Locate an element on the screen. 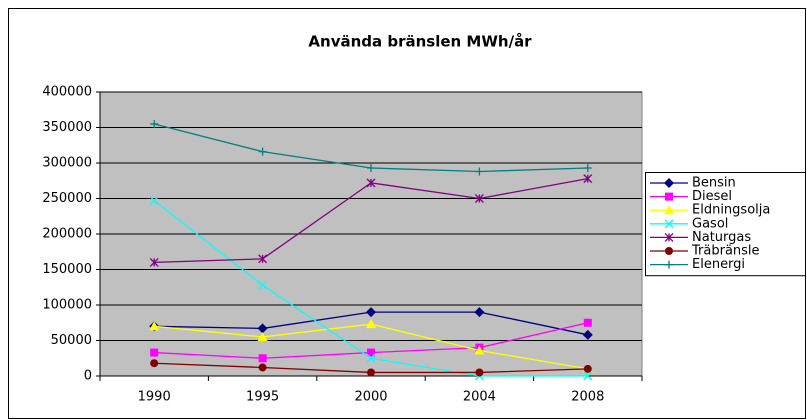 The image size is (807, 420). legend-label: Elenergi is located at coordinates (718, 264).